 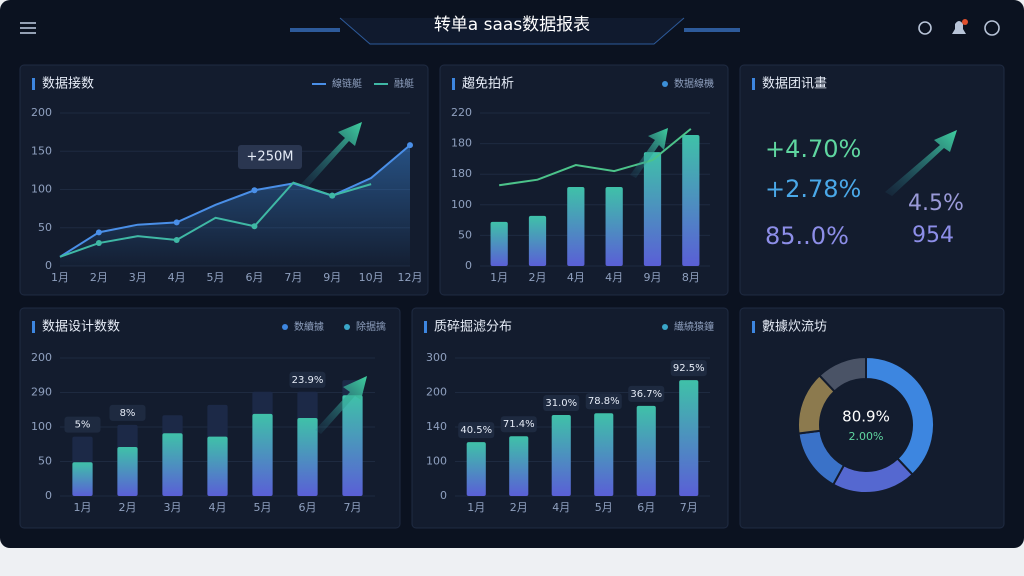 What do you see at coordinates (404, 83) in the screenshot?
I see `legend-label: 融艇` at bounding box center [404, 83].